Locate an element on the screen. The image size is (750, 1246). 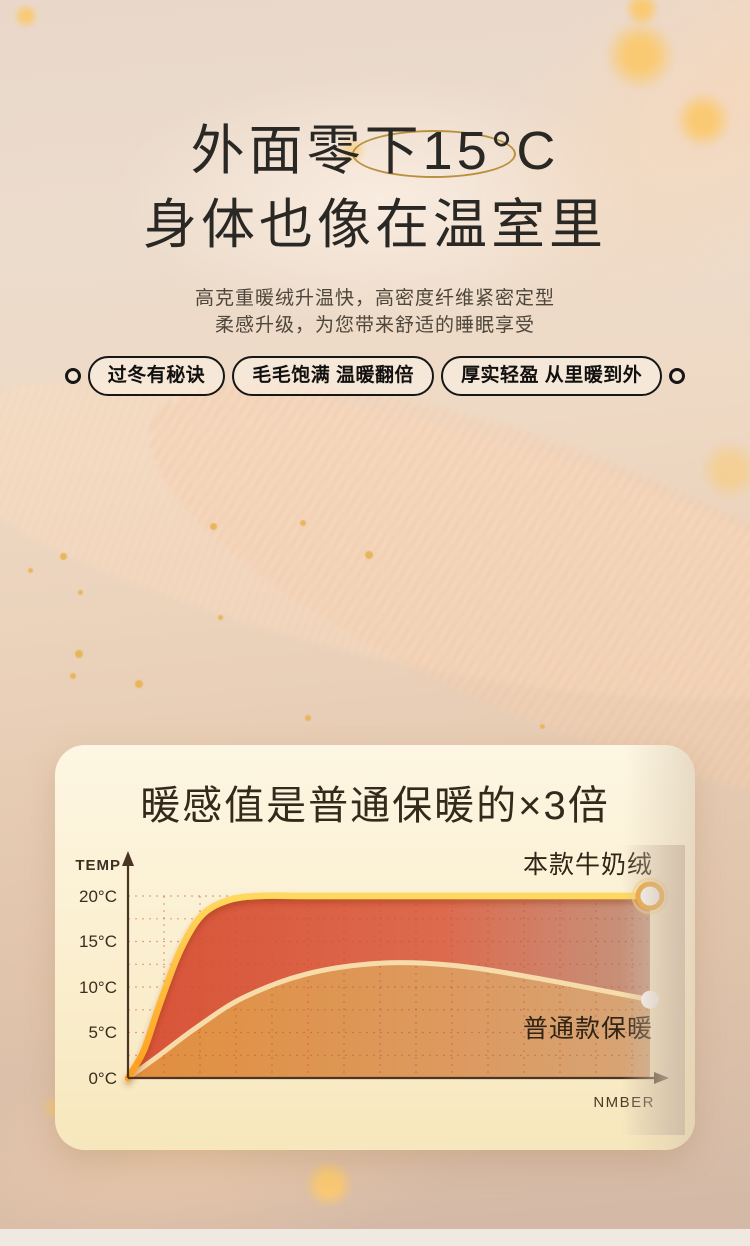
next-section-strip is located at coordinates (375, 1237).